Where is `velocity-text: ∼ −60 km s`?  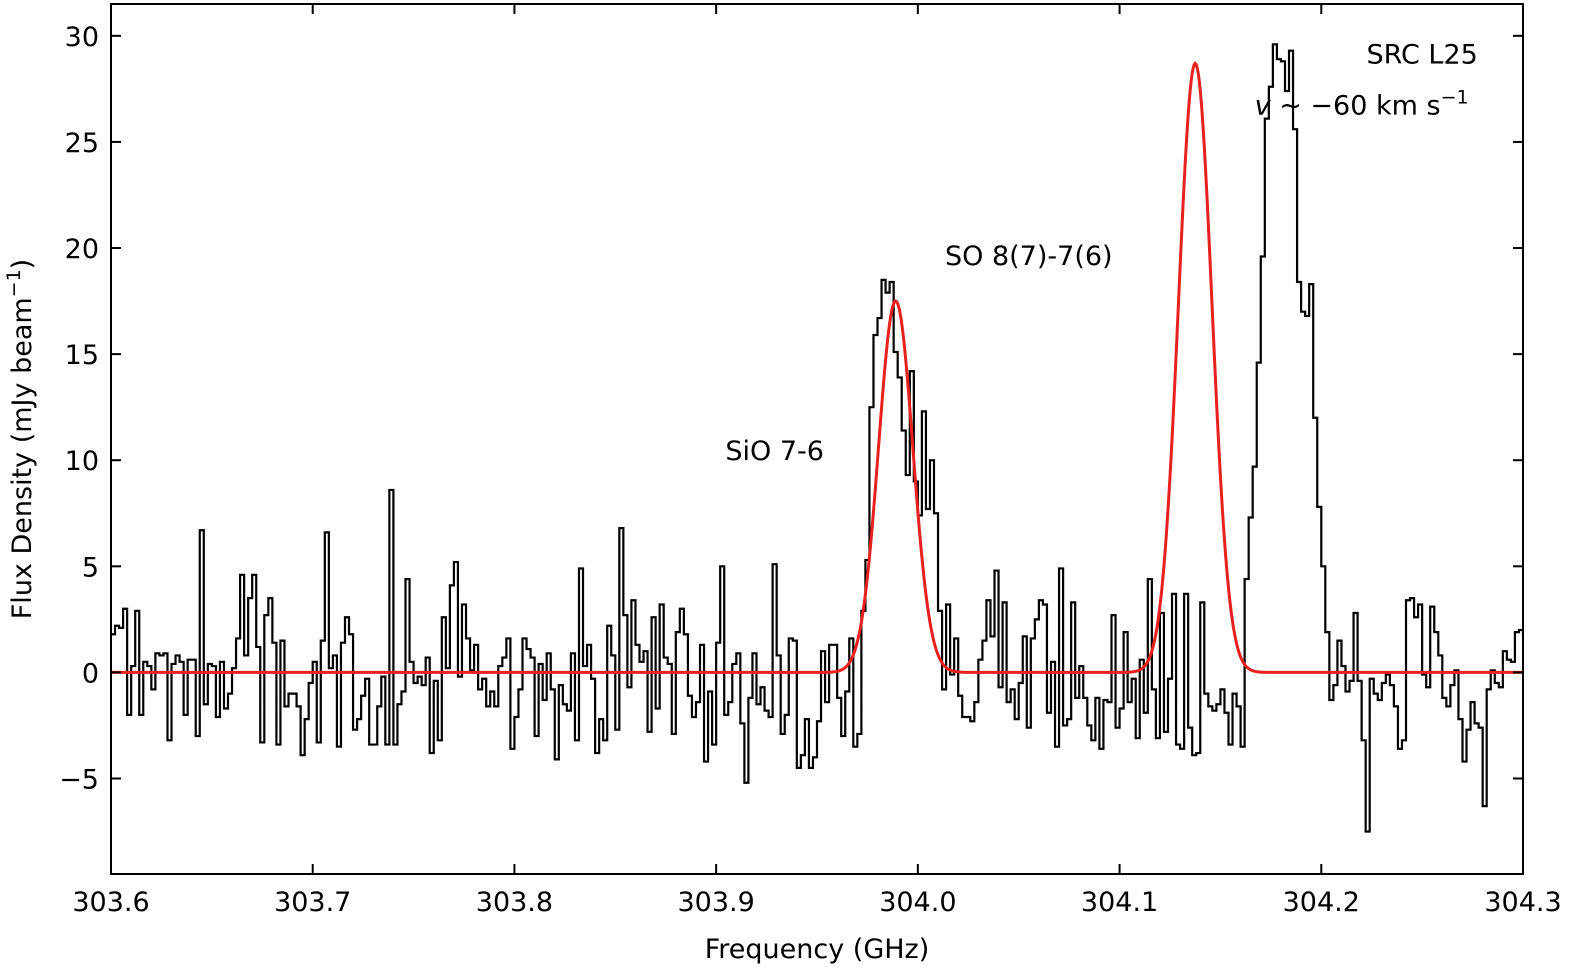 velocity-text: ∼ −60 km s is located at coordinates (1356, 105).